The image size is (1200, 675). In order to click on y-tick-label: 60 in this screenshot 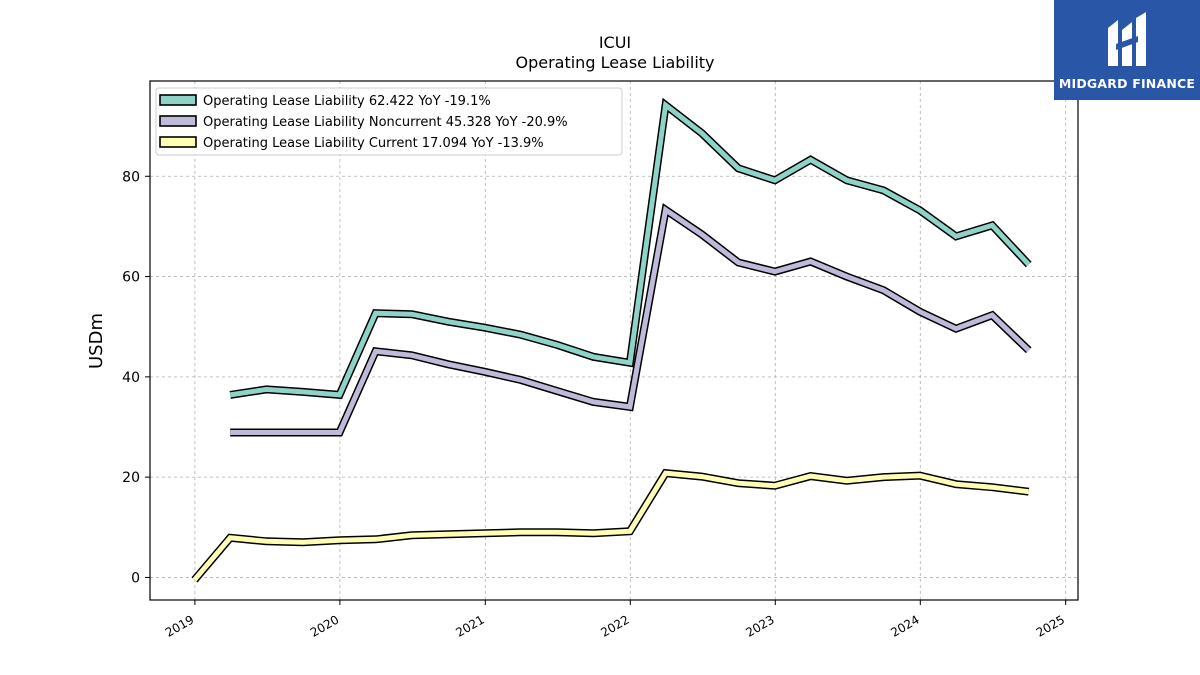, I will do `click(131, 278)`.